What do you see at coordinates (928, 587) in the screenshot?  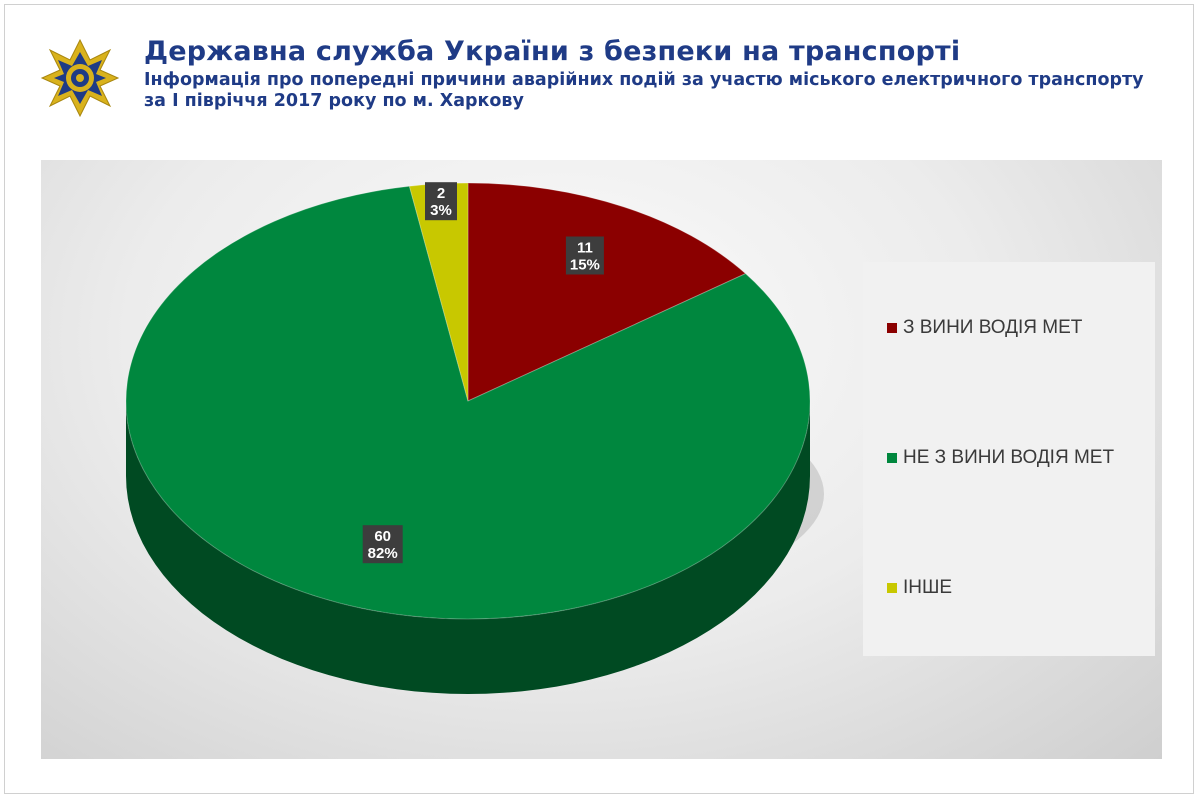 I see `legend-label-2: ІНШЕ` at bounding box center [928, 587].